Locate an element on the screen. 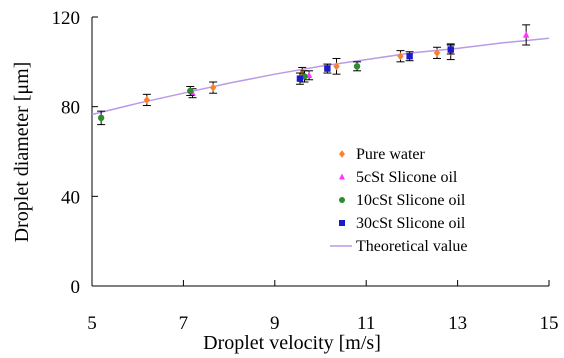 This screenshot has width=564, height=358. legend-label: 5cSt Slicone oil is located at coordinates (407, 177).